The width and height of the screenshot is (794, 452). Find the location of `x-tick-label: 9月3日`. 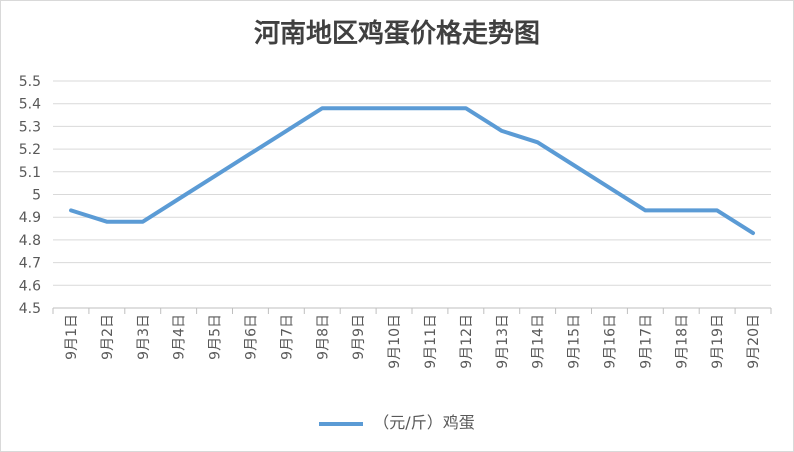

x-tick-label: 9月3日 is located at coordinates (144, 337).